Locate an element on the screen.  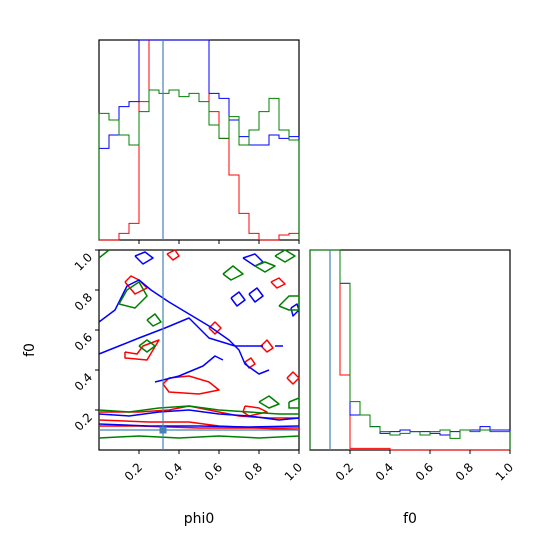
phi0-histogram-blue-series is located at coordinates (199, 139).